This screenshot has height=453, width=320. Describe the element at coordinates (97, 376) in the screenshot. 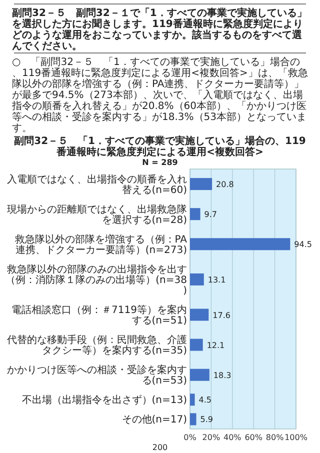

I see `category-label: かかりつけ医等への相談・受診を案内する(n=53)` at that location.